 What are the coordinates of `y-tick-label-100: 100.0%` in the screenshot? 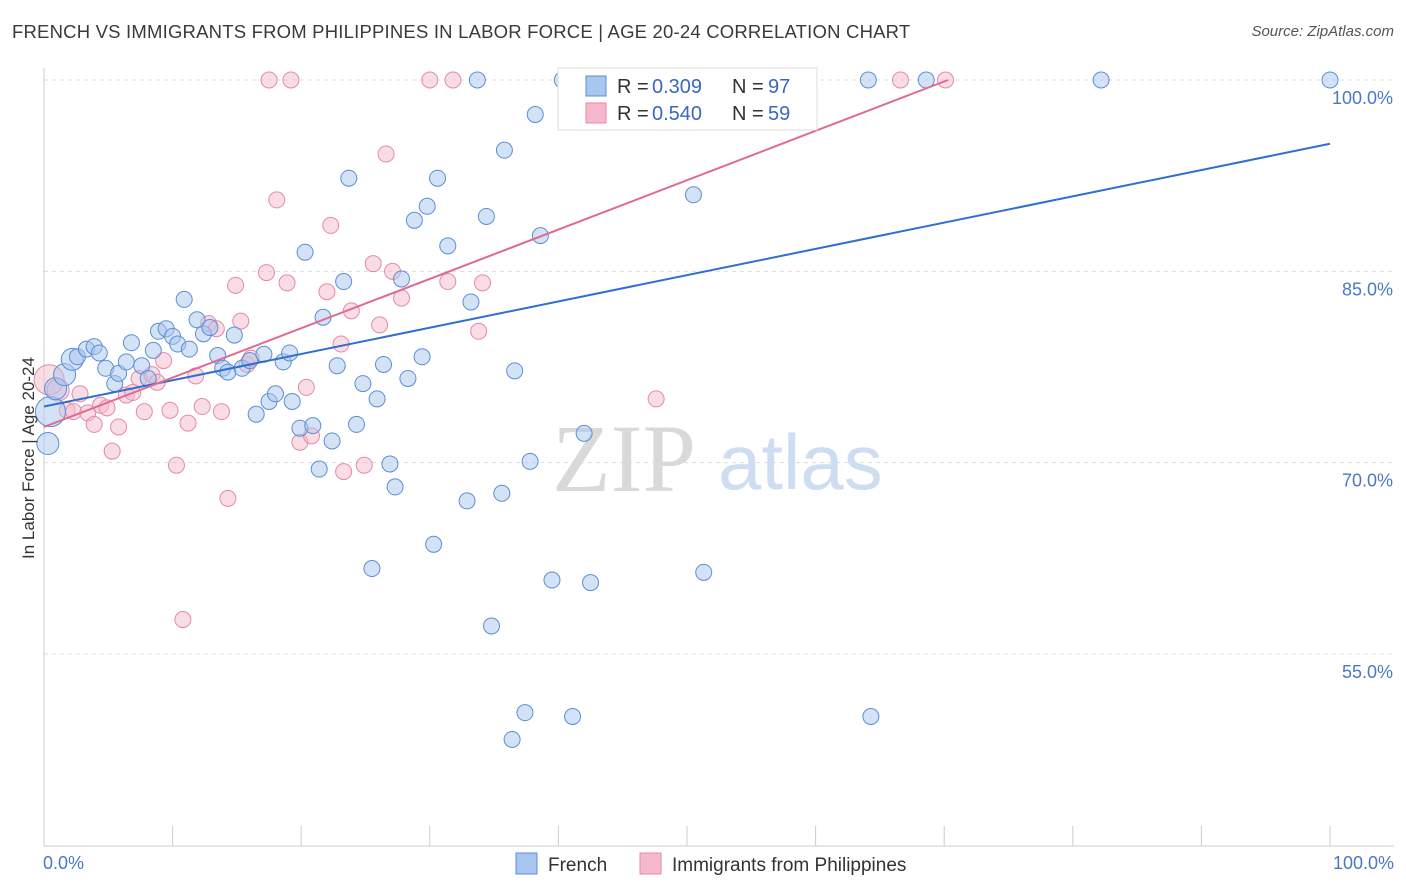 It's located at (1362, 98).